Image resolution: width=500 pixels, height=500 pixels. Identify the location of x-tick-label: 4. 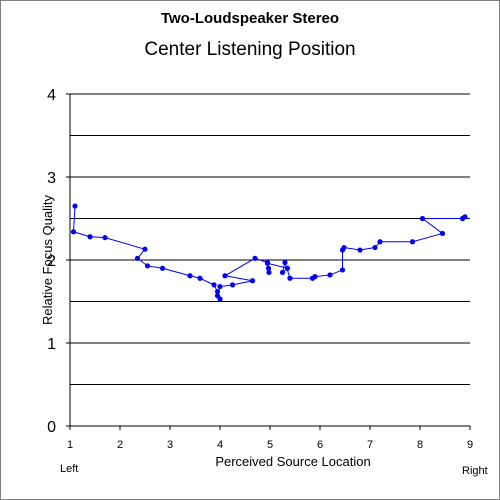
(220, 445).